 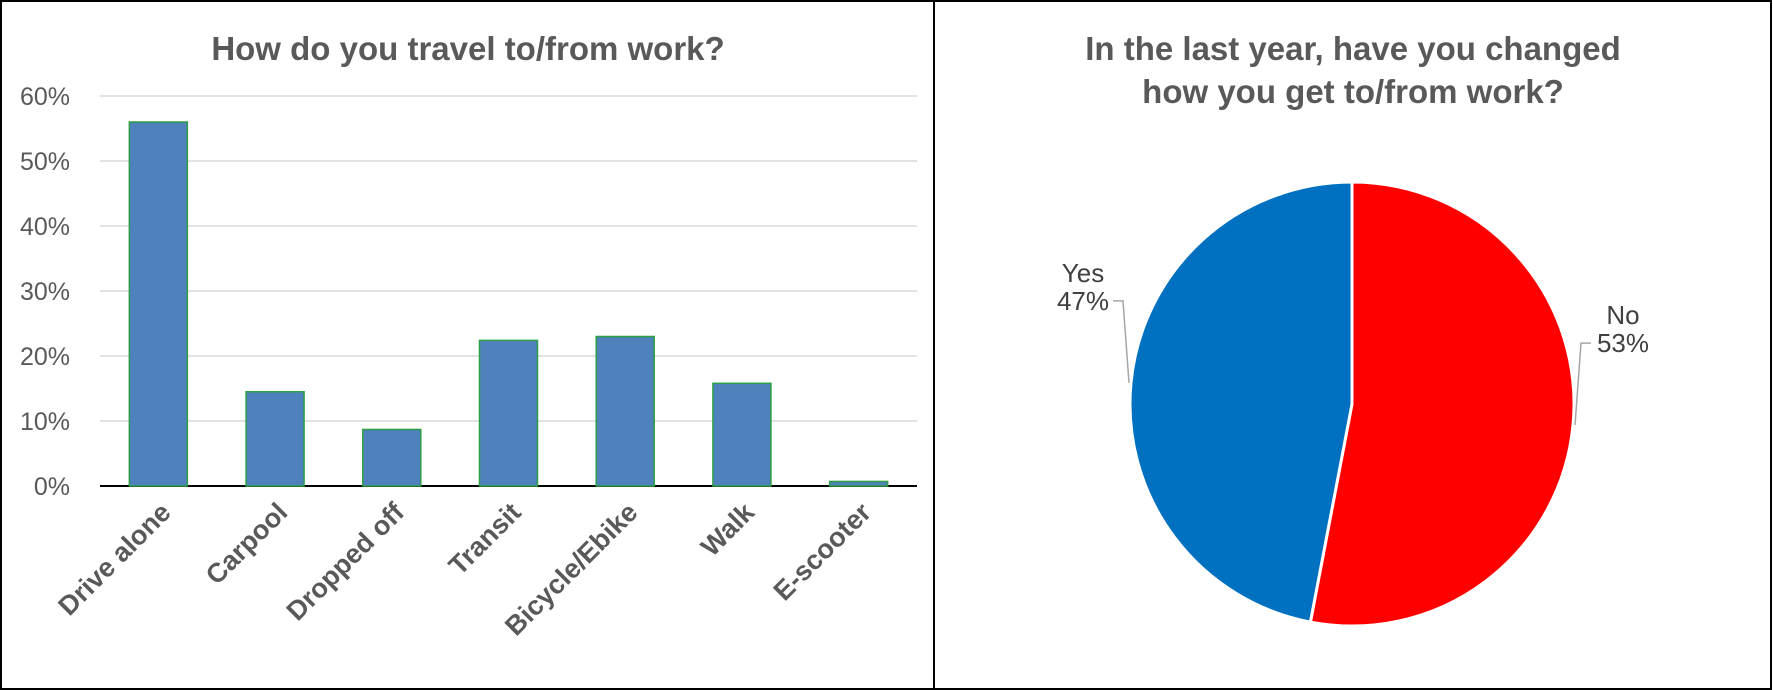 What do you see at coordinates (485, 539) in the screenshot?
I see `bar-category-label: Transit` at bounding box center [485, 539].